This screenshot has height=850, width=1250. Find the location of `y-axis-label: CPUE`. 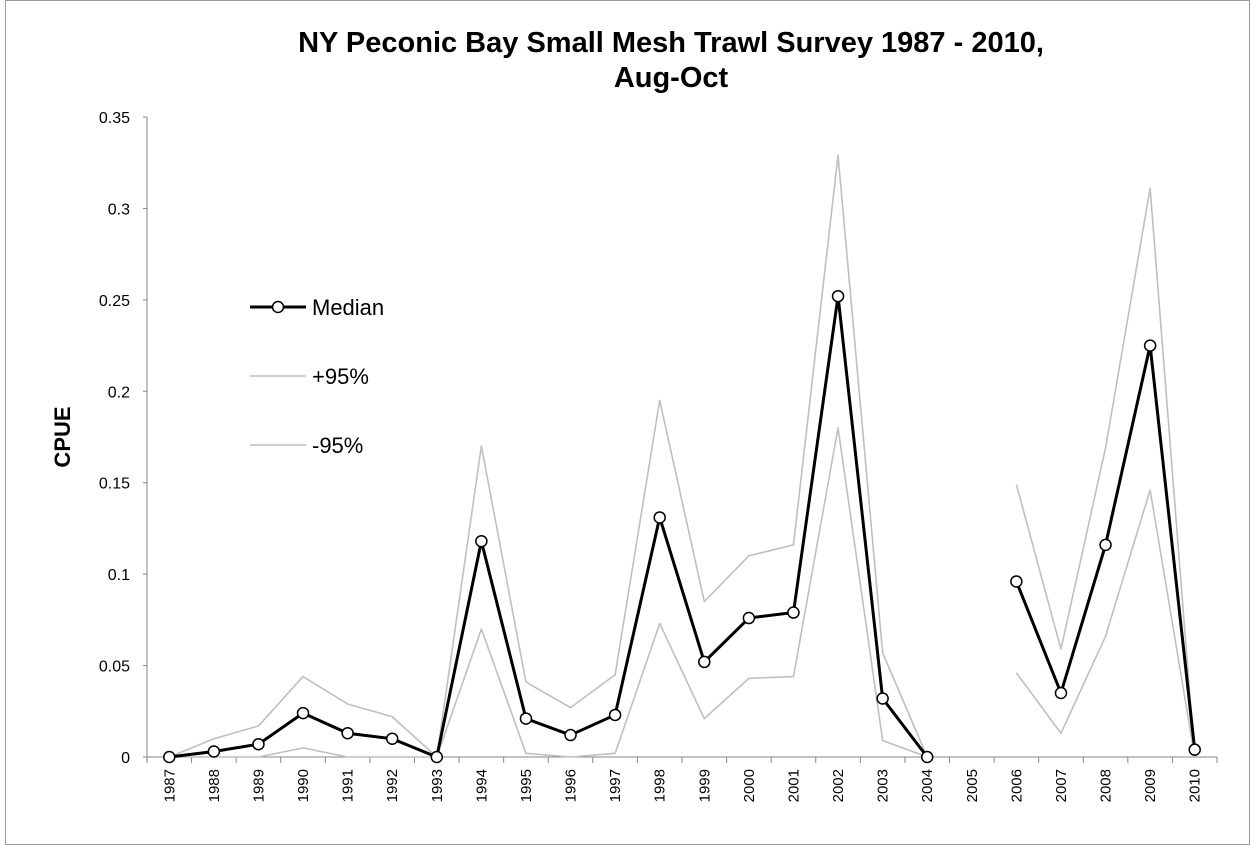

y-axis-label: CPUE is located at coordinates (62, 436).